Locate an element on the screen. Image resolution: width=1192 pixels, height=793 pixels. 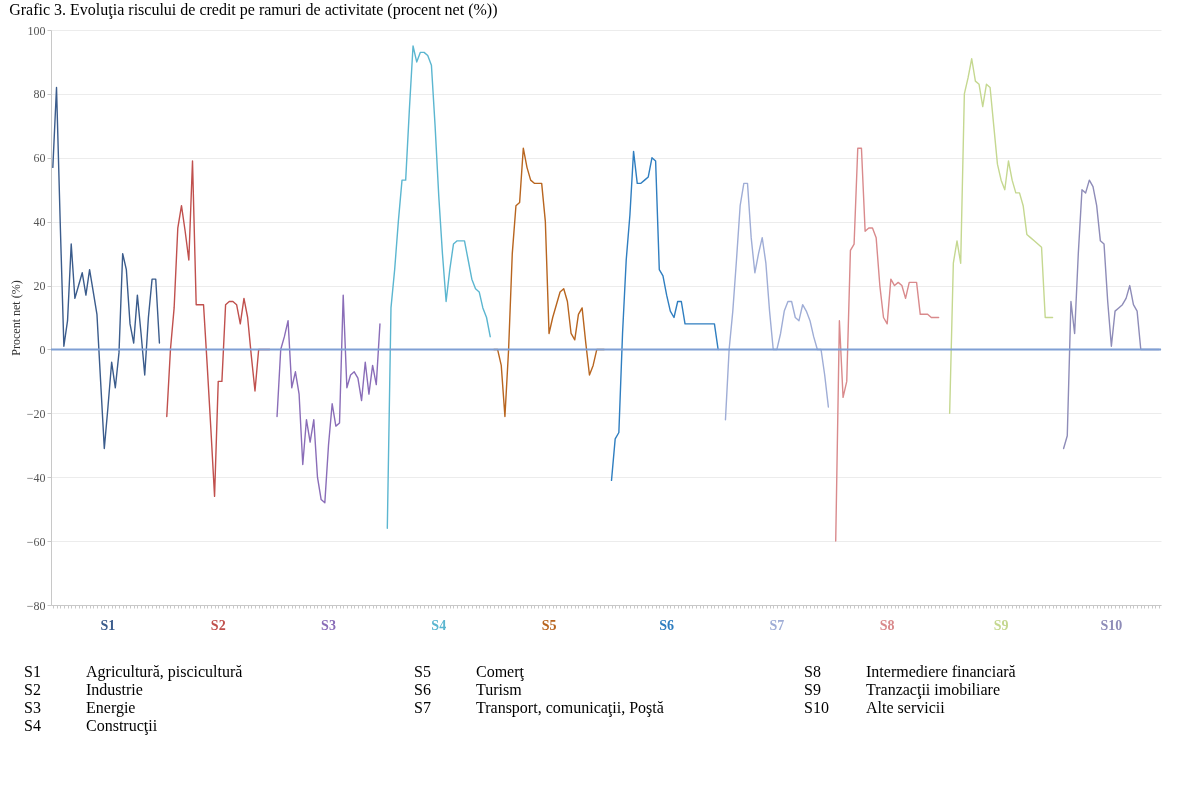
text: Transport, comunicaţii, Poştă is located at coordinates (570, 708).